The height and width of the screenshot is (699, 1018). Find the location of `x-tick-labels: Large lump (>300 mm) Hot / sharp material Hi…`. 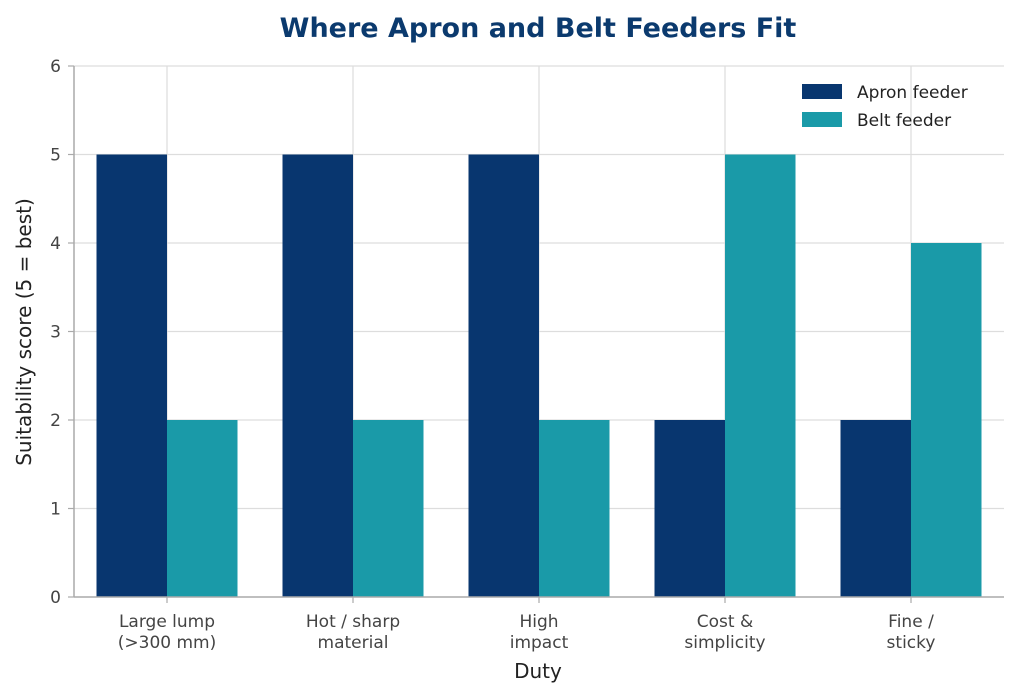

x-tick-labels: Large lump (>300 mm) Hot / sharp material Hi… is located at coordinates (527, 625).